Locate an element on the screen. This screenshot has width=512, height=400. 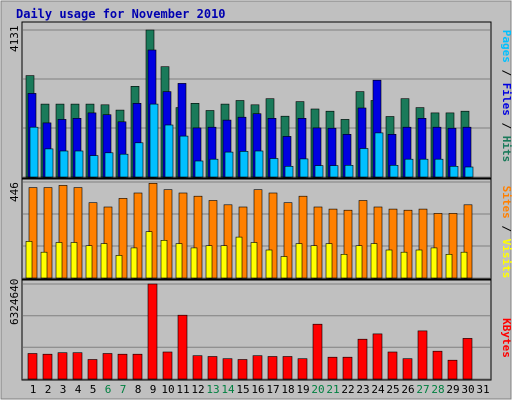
x-tick-label: 30 is located at coordinates (467, 389).